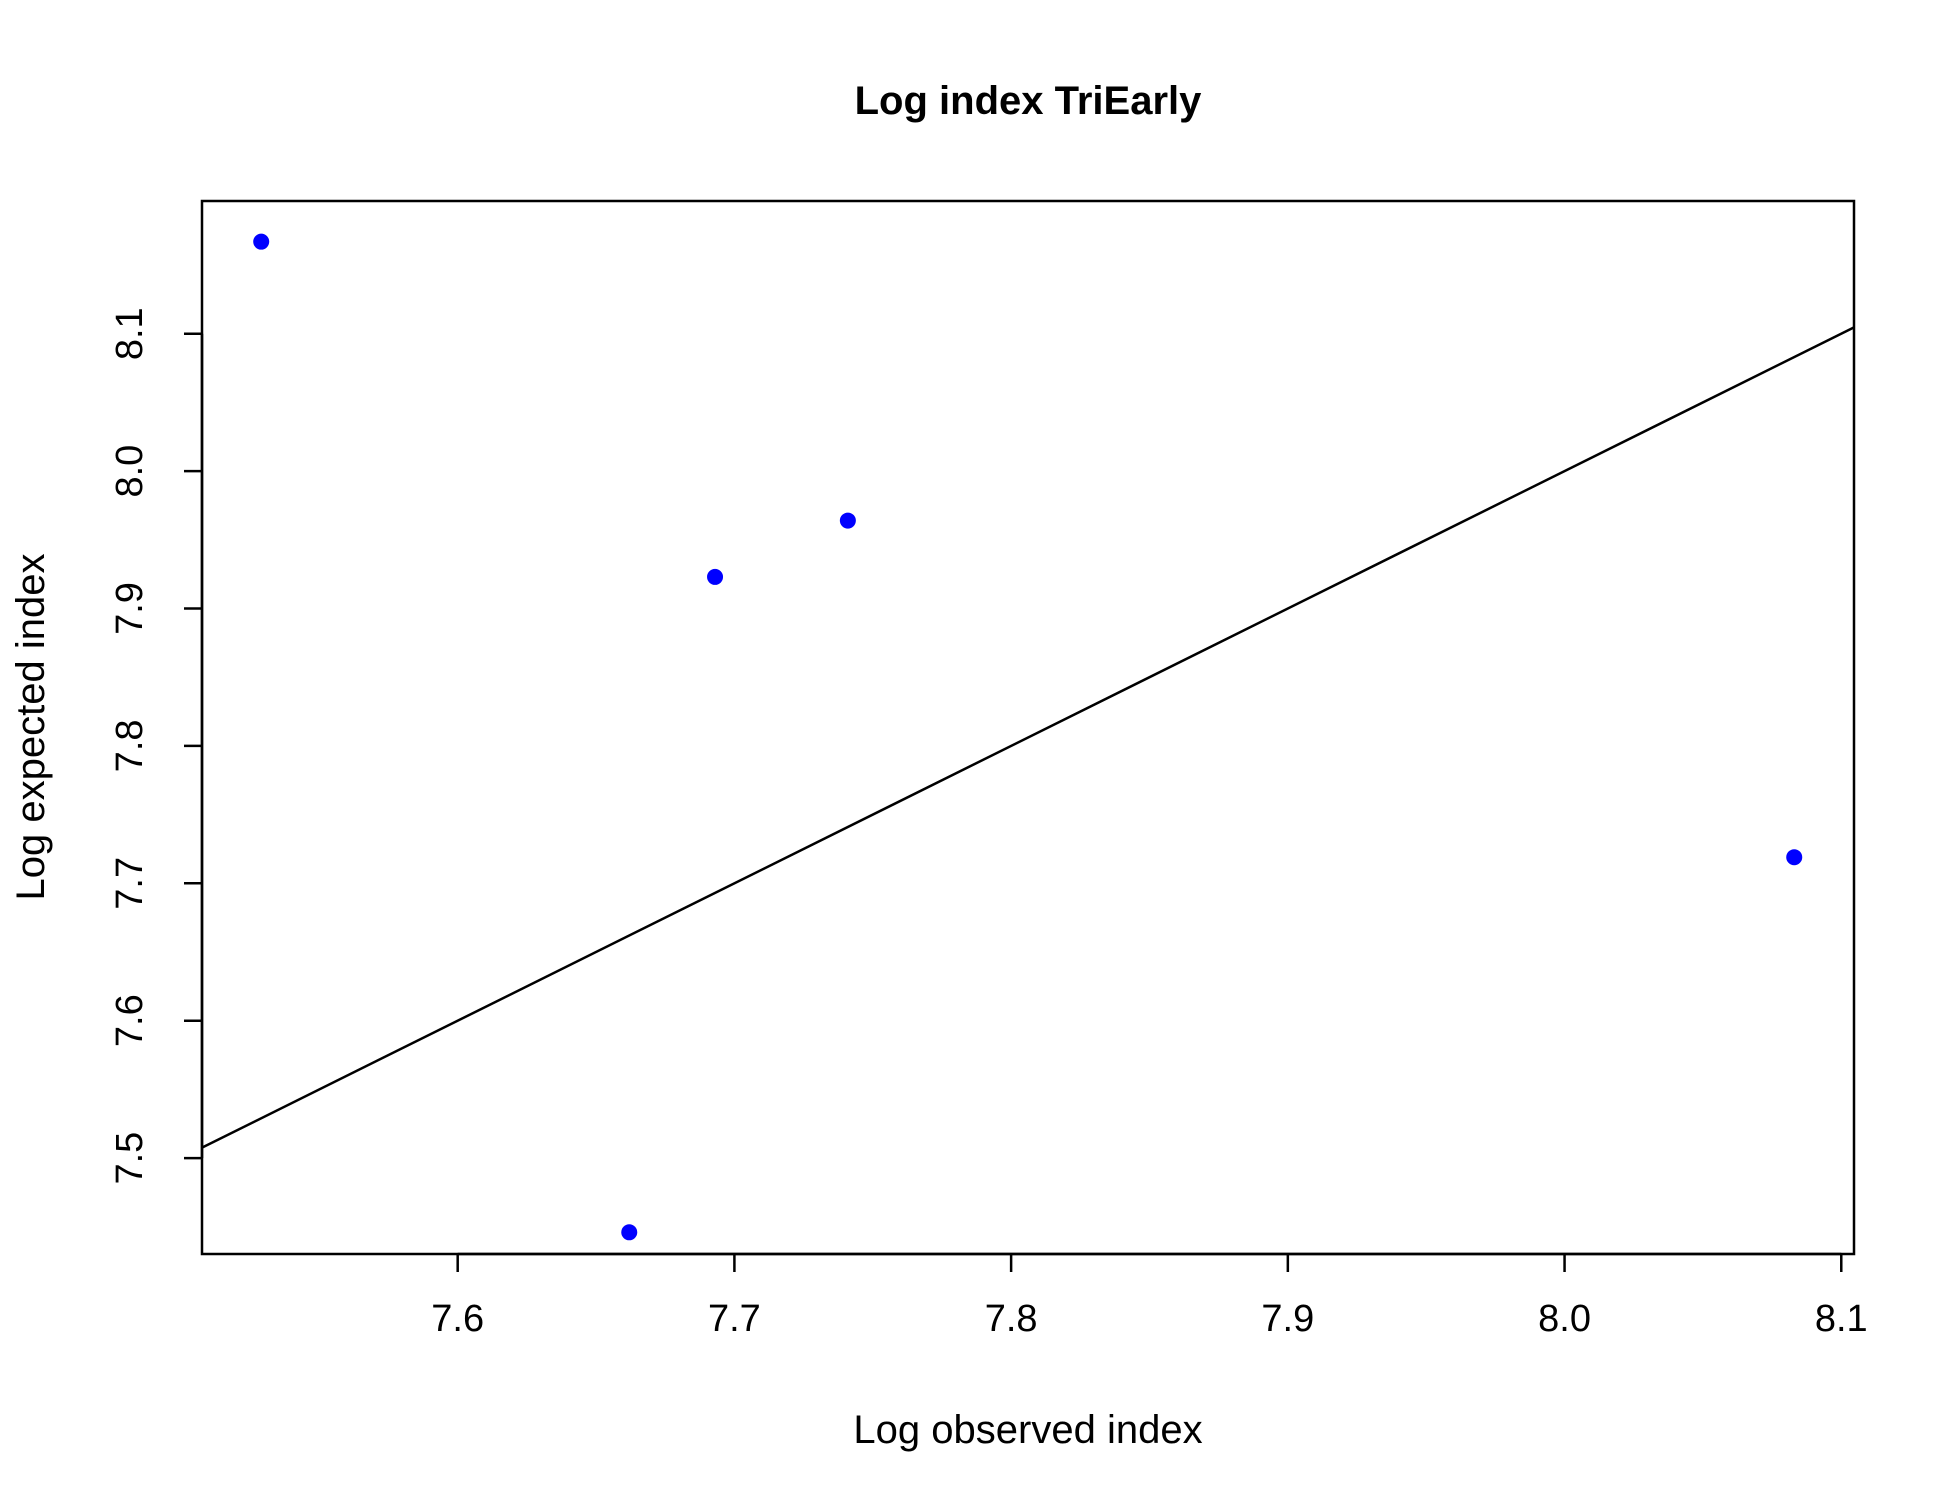 Image resolution: width=1950 pixels, height=1500 pixels. Describe the element at coordinates (734, 1319) in the screenshot. I see `x-tick-label: 7.7` at that location.